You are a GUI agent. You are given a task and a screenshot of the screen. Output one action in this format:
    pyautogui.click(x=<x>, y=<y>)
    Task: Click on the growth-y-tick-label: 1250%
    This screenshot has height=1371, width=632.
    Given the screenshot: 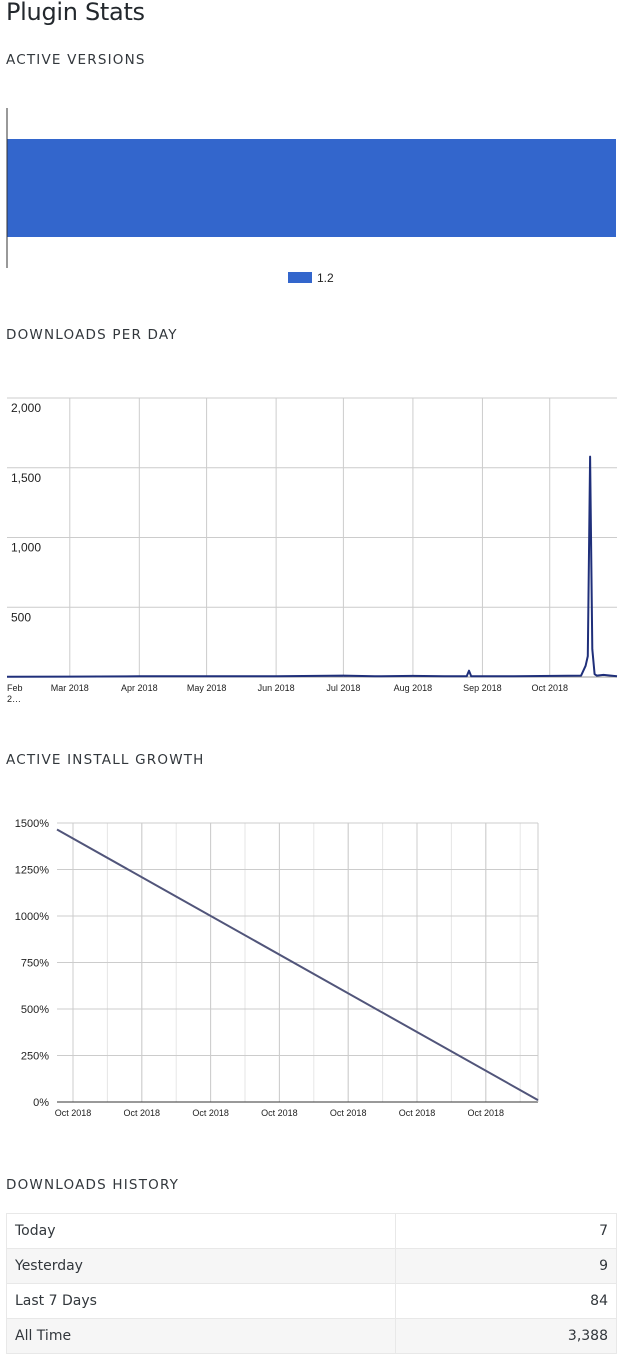 What is the action you would take?
    pyautogui.click(x=32, y=871)
    